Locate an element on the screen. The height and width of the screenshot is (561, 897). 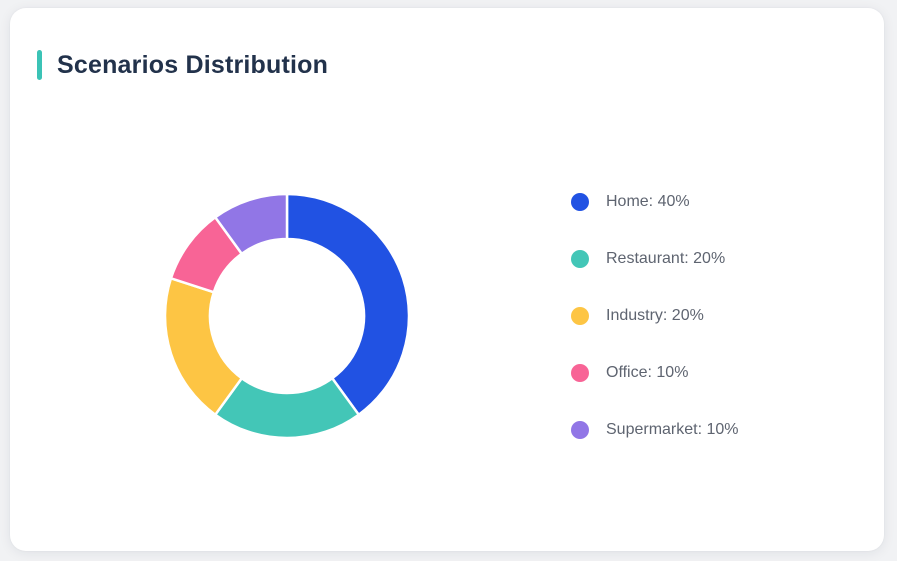
donut-segment-industry is located at coordinates (203, 346).